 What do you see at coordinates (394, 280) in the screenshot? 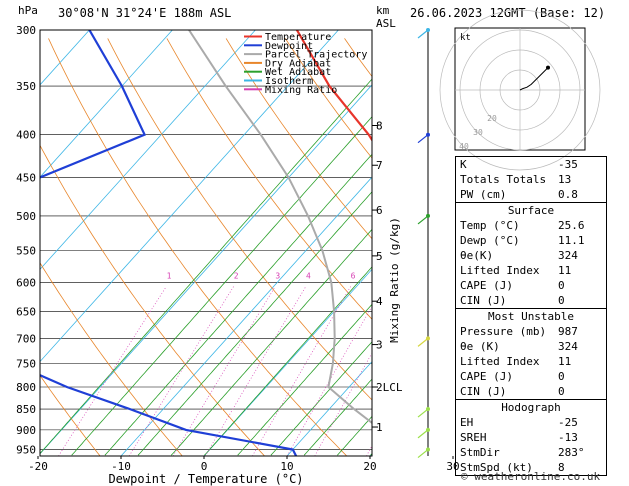
I see `mixing-ratio-axis-label: Mixing Ratio (g/kg)` at bounding box center [394, 280].